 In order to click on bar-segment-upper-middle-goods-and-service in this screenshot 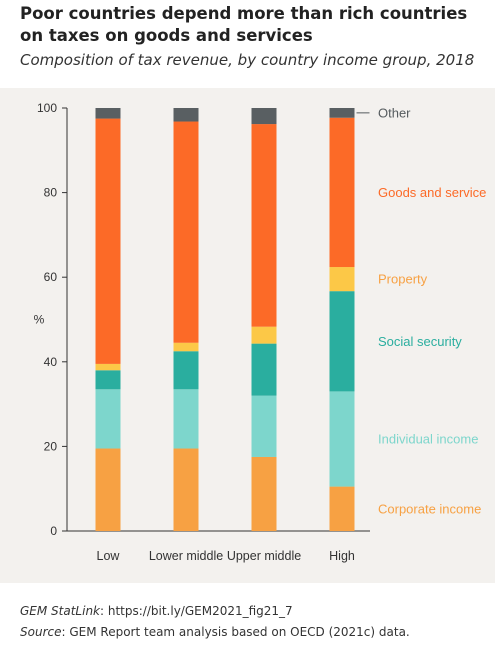, I will do `click(264, 225)`.